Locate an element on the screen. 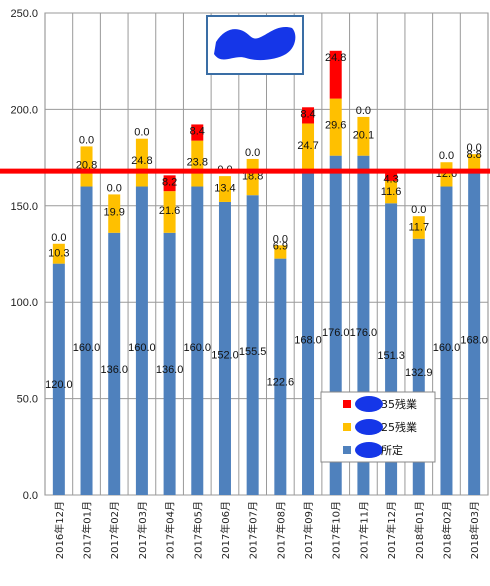 The height and width of the screenshot is (586, 490). data-label: 11.6 is located at coordinates (391, 192).